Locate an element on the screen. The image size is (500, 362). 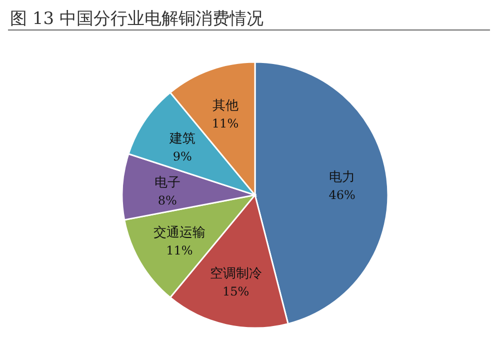
data-label: 46% is located at coordinates (342, 195).